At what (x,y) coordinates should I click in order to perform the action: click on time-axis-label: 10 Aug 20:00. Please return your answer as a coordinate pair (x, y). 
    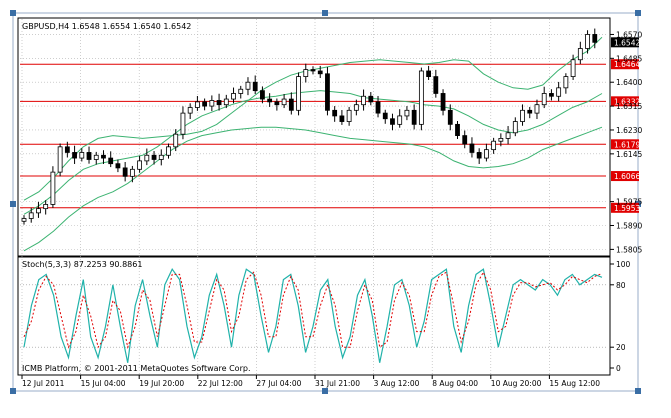
    Looking at the image, I should click on (516, 383).